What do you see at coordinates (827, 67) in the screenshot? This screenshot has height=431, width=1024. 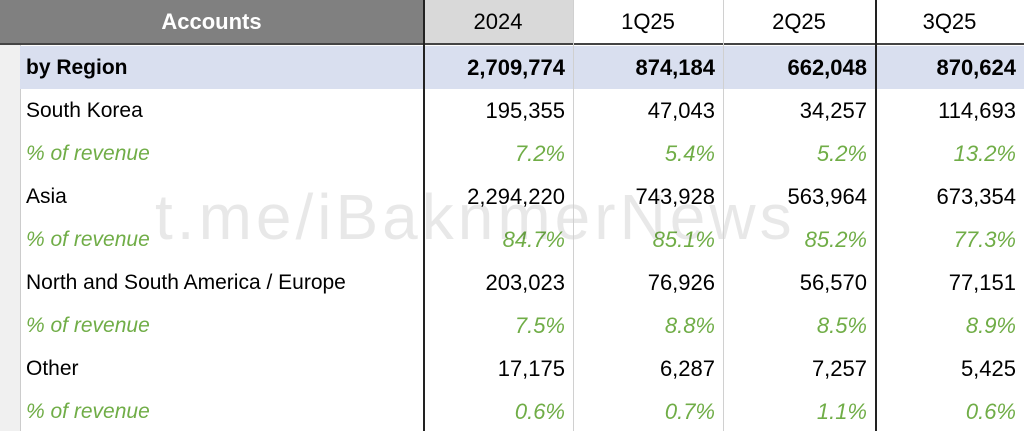 I see `cell-value: 662,048` at bounding box center [827, 67].